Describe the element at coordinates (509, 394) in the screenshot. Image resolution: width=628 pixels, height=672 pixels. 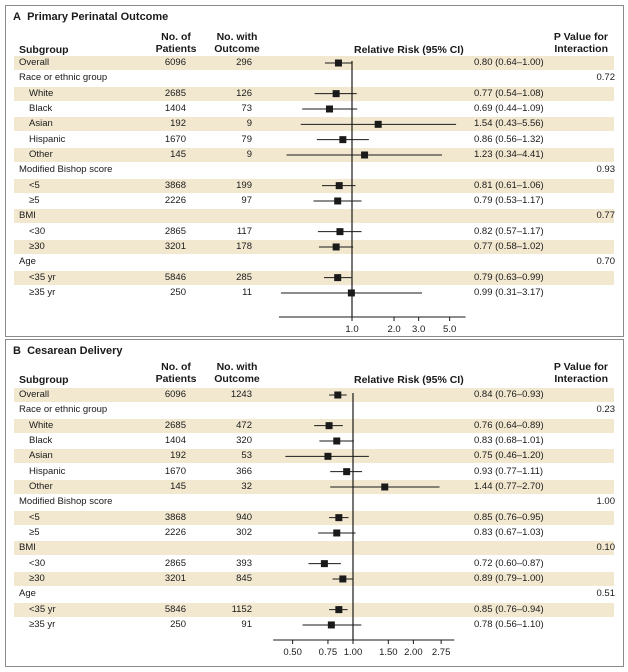
I see `row-ci-text: 0.84 (0.76–0.93)` at that location.